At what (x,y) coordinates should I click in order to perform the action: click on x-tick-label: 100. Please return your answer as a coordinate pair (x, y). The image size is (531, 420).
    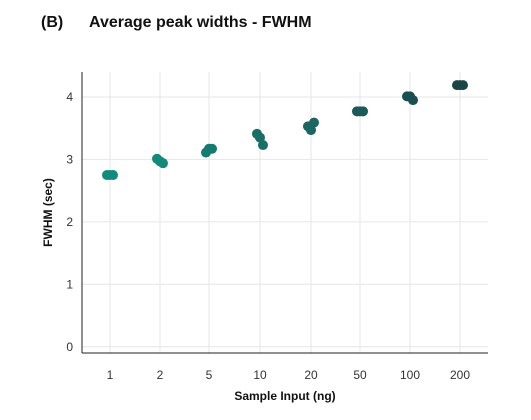
    Looking at the image, I should click on (410, 375).